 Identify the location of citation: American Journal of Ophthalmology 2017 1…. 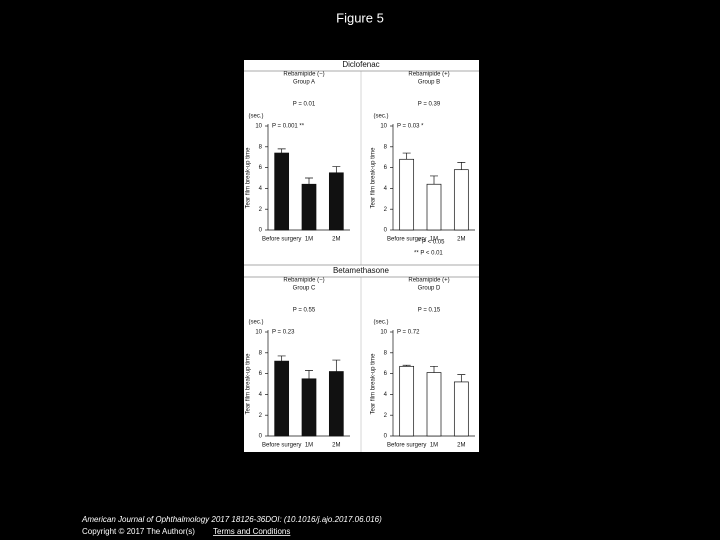
(231, 519).